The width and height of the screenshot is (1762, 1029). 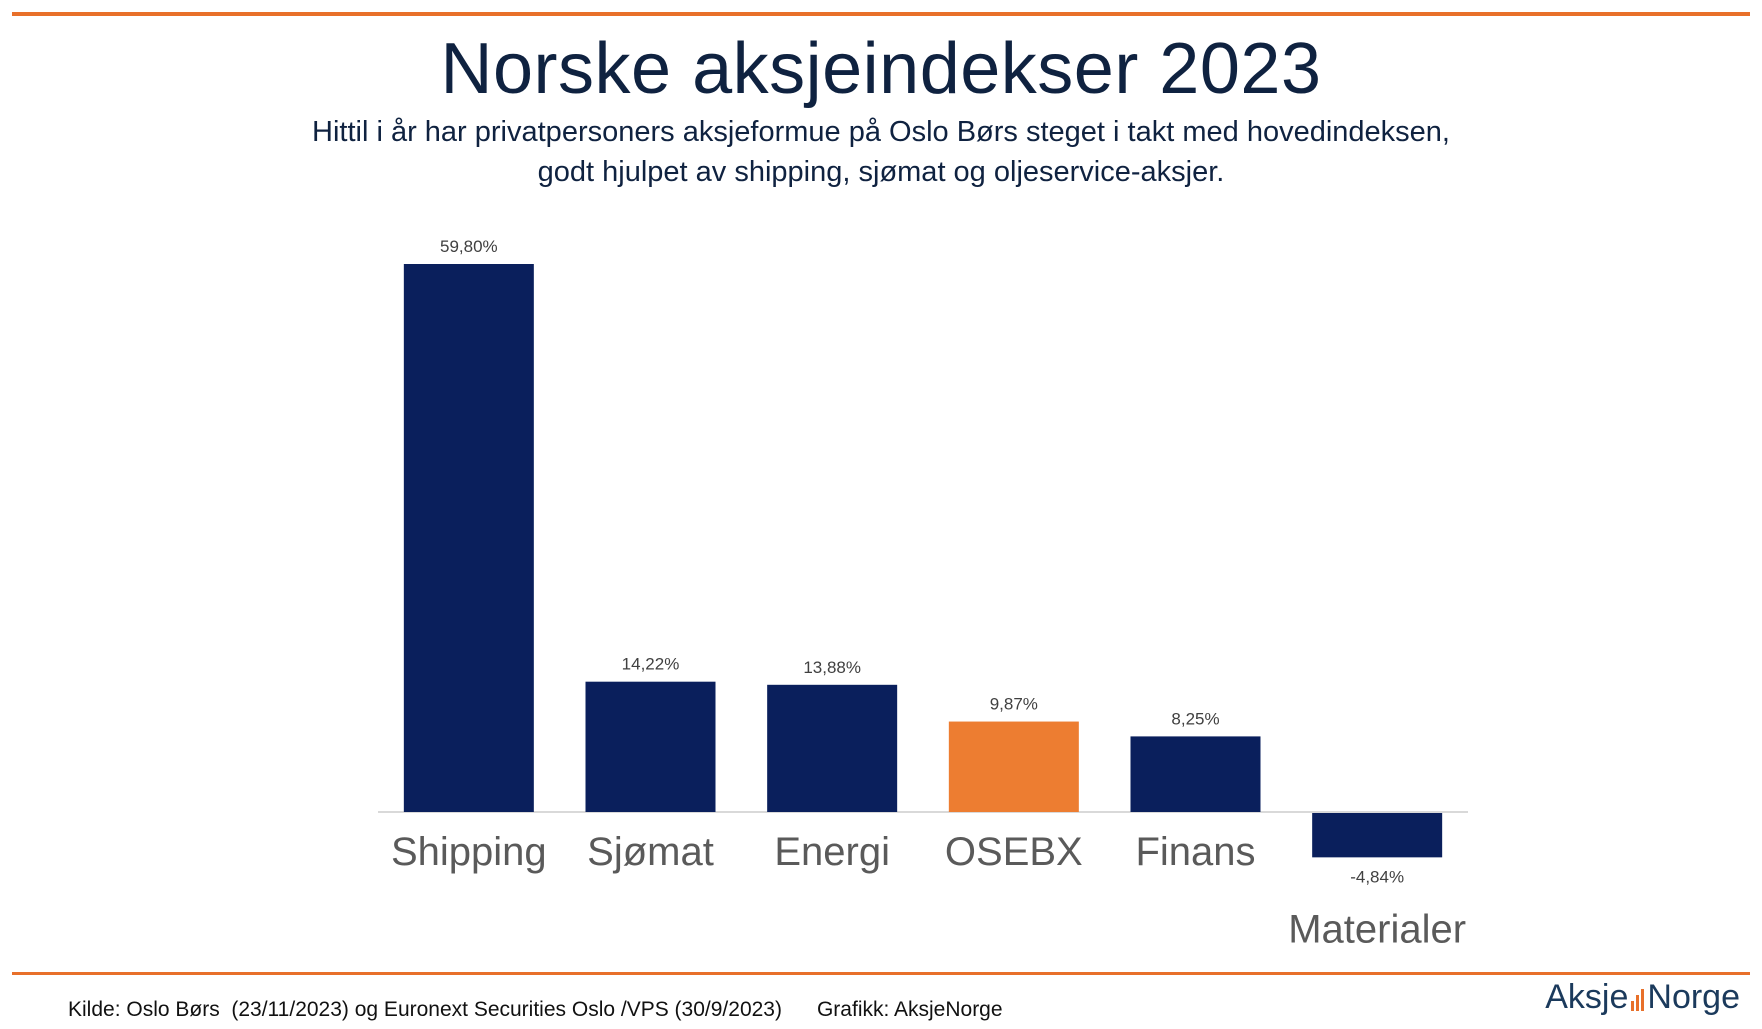 I want to click on category-label-sjomat: Sjømat, so click(x=650, y=852).